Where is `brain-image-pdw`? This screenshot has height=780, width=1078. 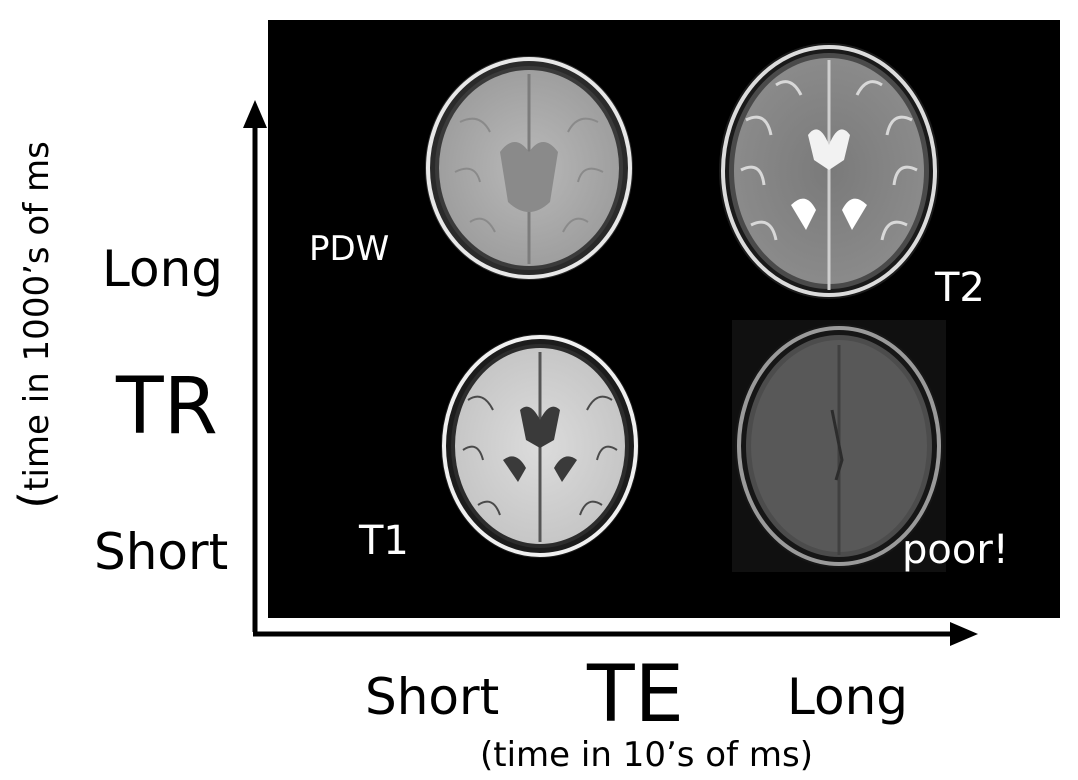
brain-image-pdw is located at coordinates (529, 168).